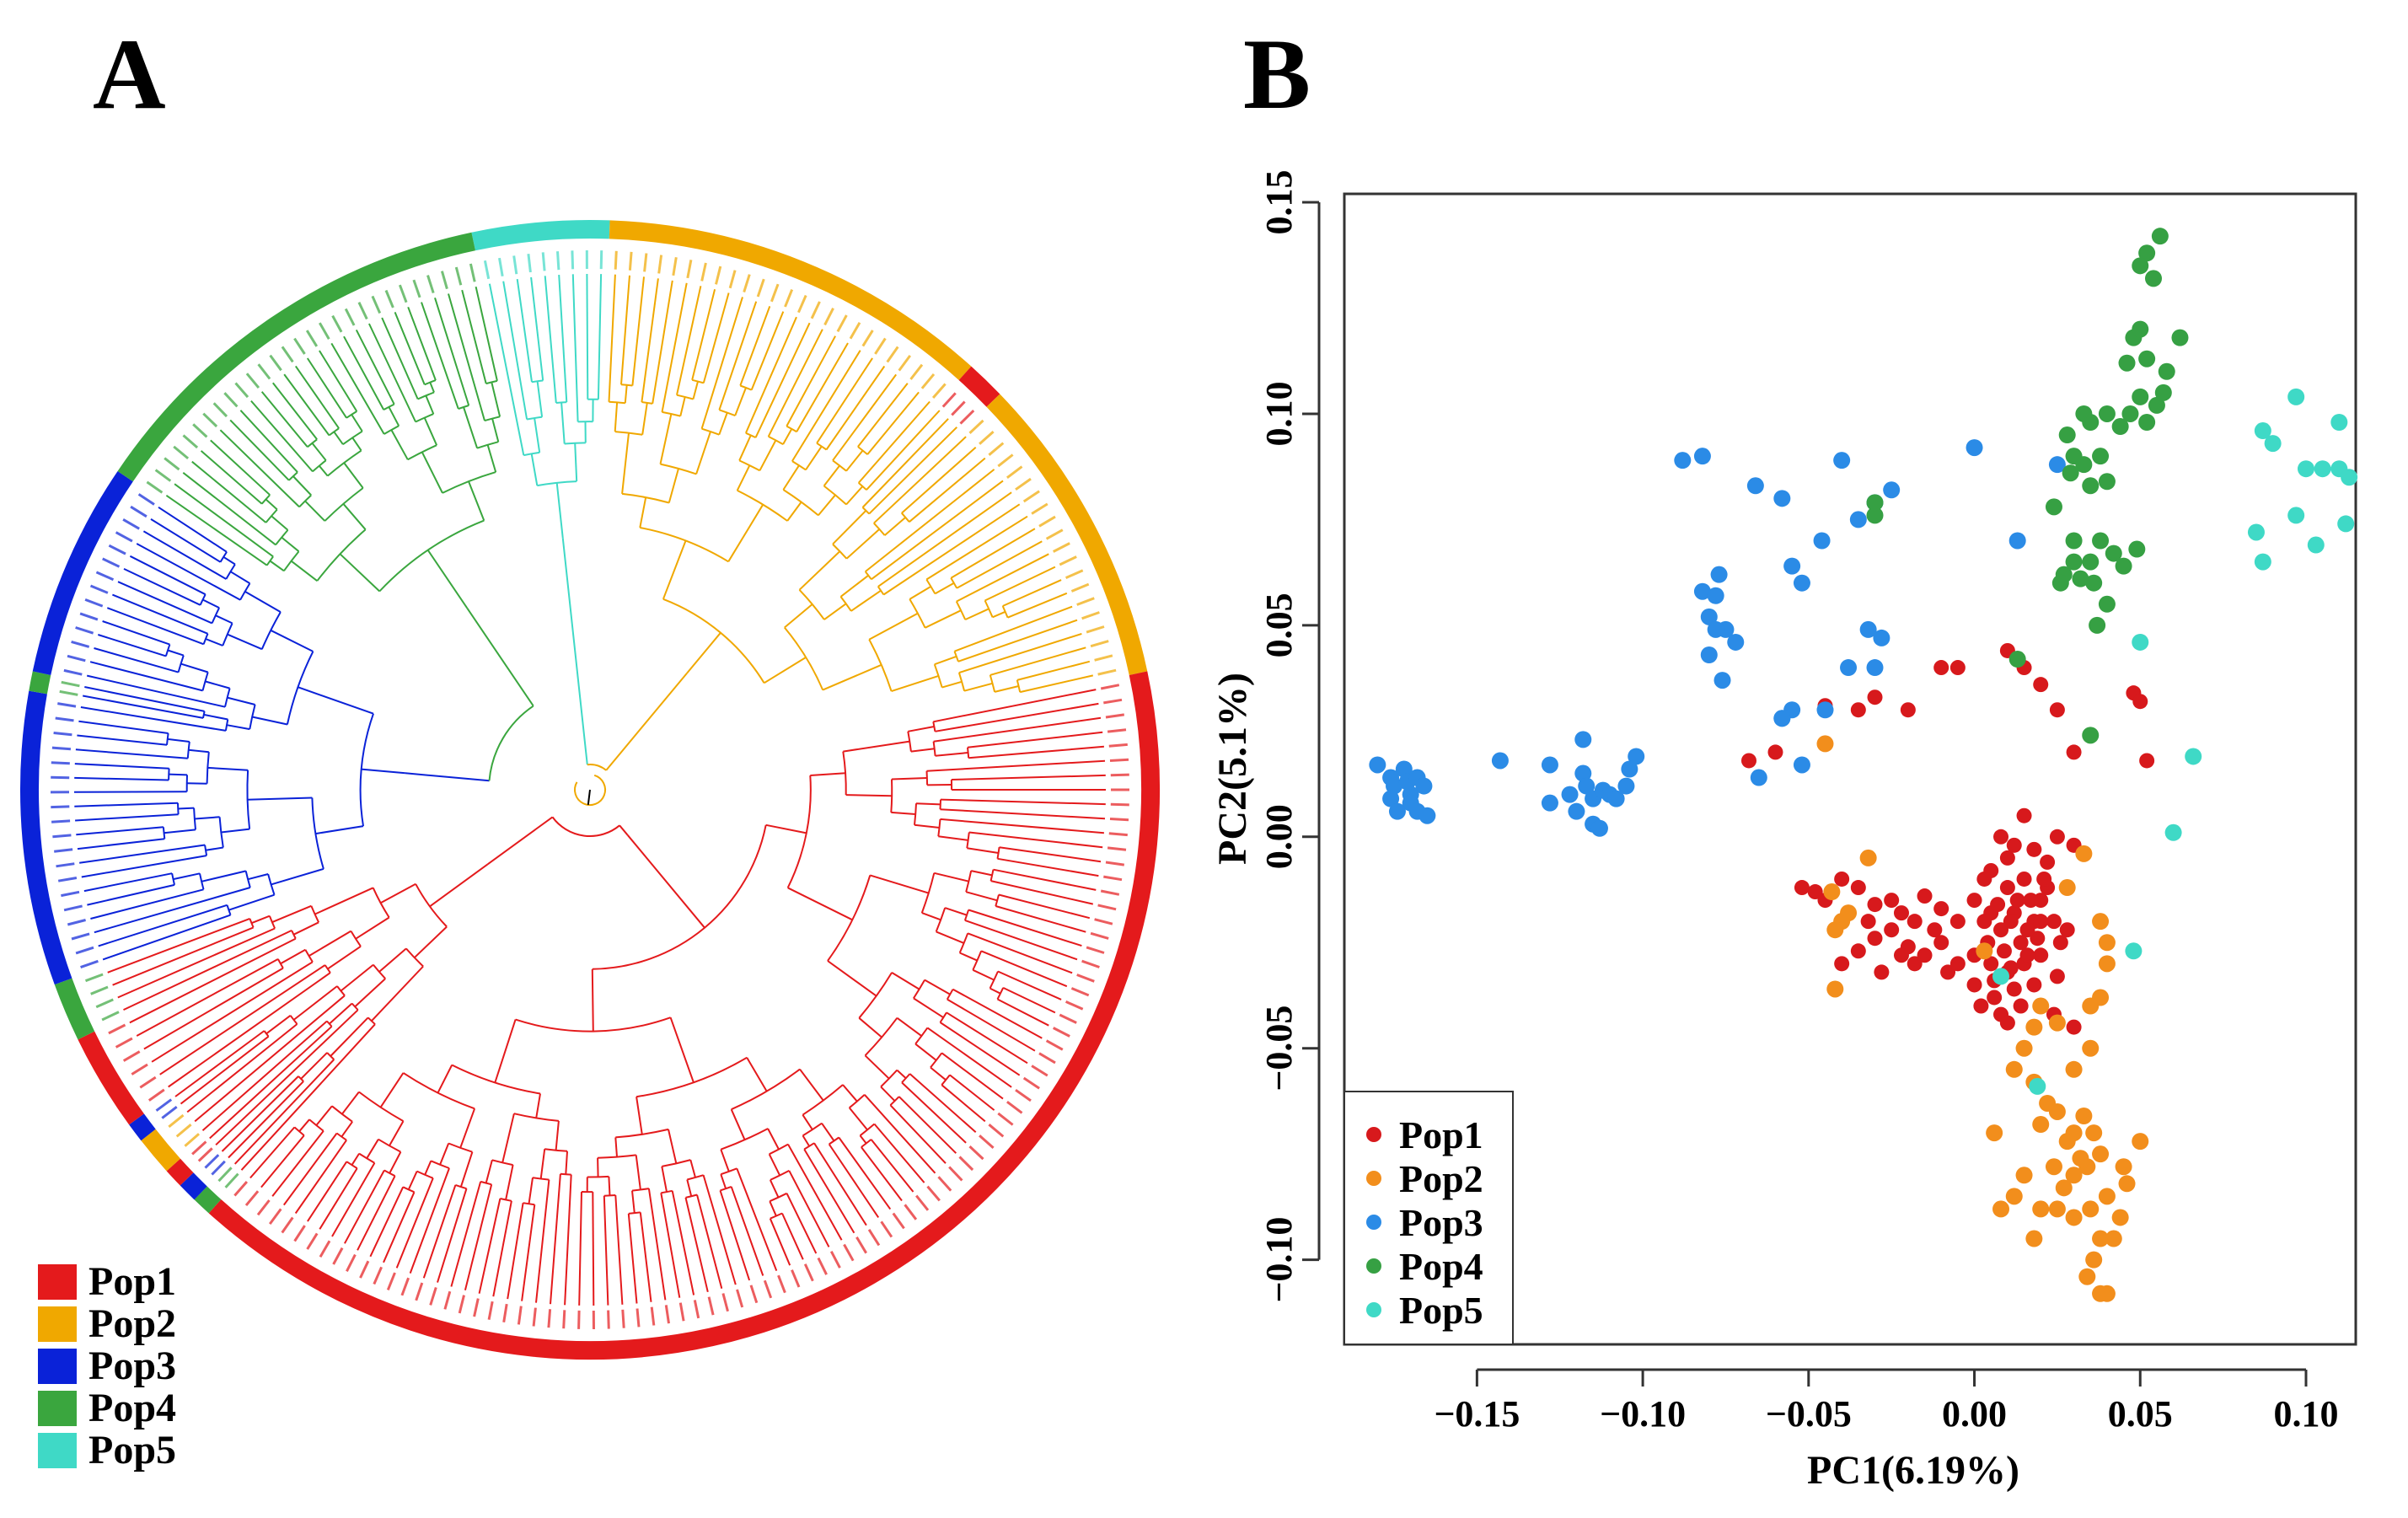 Image resolution: width=2408 pixels, height=1518 pixels. I want to click on ring-sector-pop1, so click(180, 1172).